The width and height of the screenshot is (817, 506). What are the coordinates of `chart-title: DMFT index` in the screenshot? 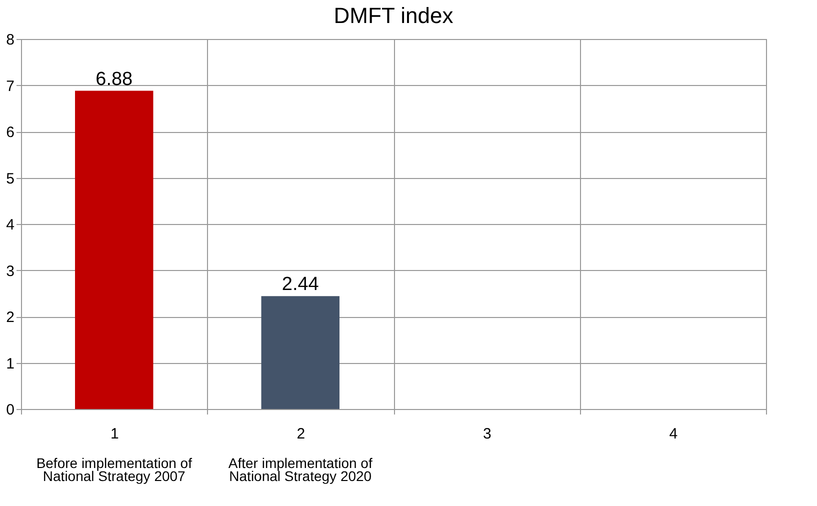 It's located at (394, 15).